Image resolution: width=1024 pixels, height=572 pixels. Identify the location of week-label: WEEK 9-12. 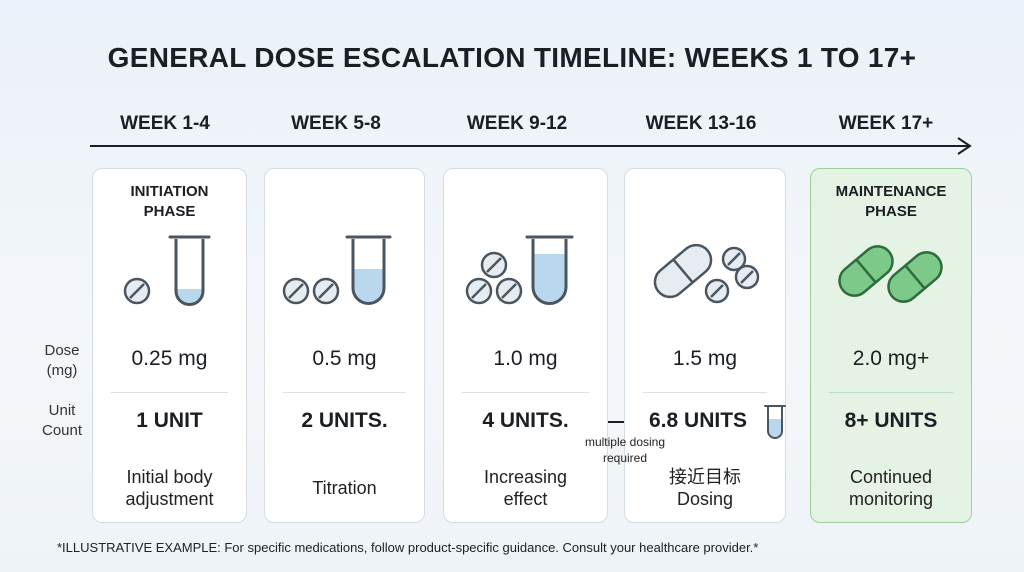
(517, 123).